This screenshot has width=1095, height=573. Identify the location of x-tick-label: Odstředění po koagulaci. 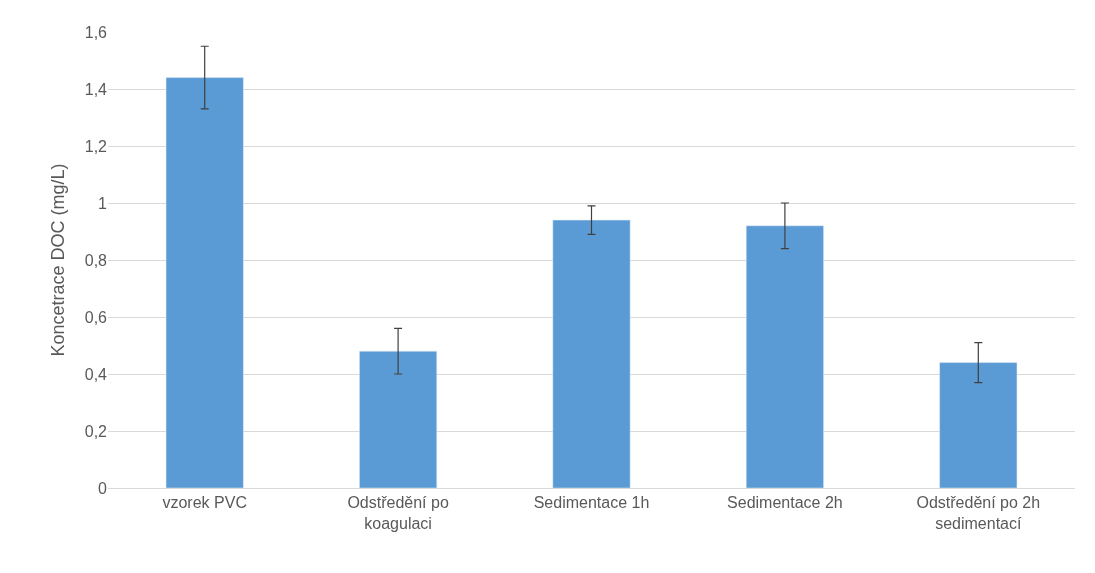
(398, 513).